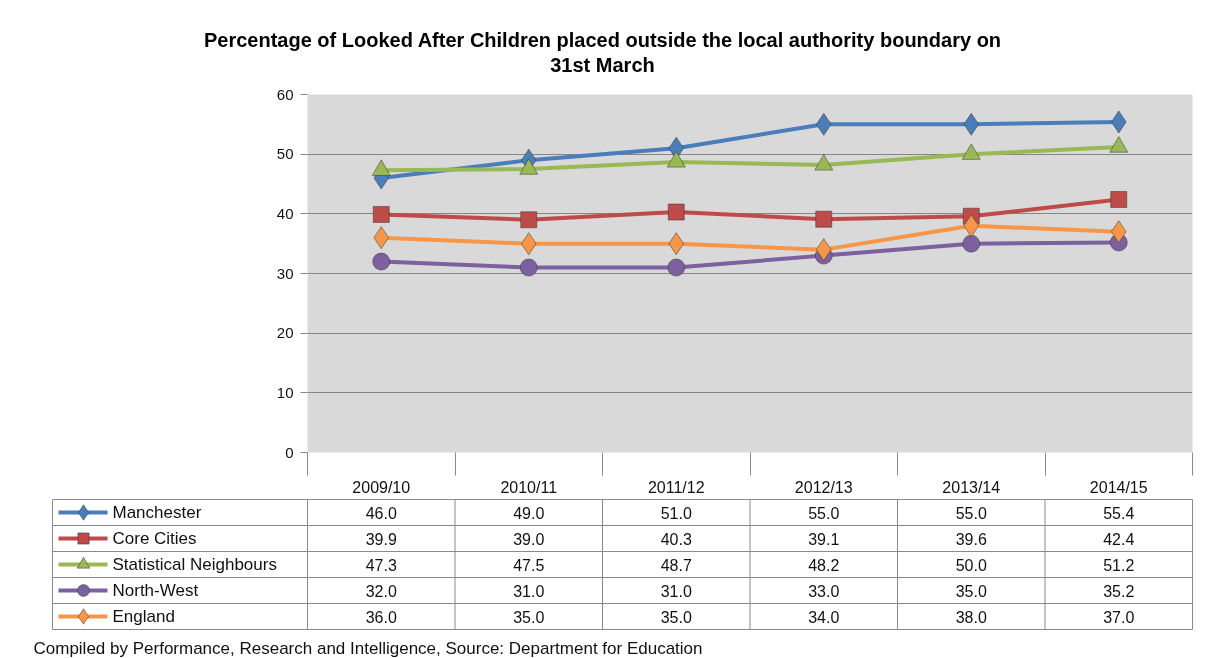 The height and width of the screenshot is (658, 1205). Describe the element at coordinates (194, 564) in the screenshot. I see `legend-label: Statistical Neighbours` at that location.